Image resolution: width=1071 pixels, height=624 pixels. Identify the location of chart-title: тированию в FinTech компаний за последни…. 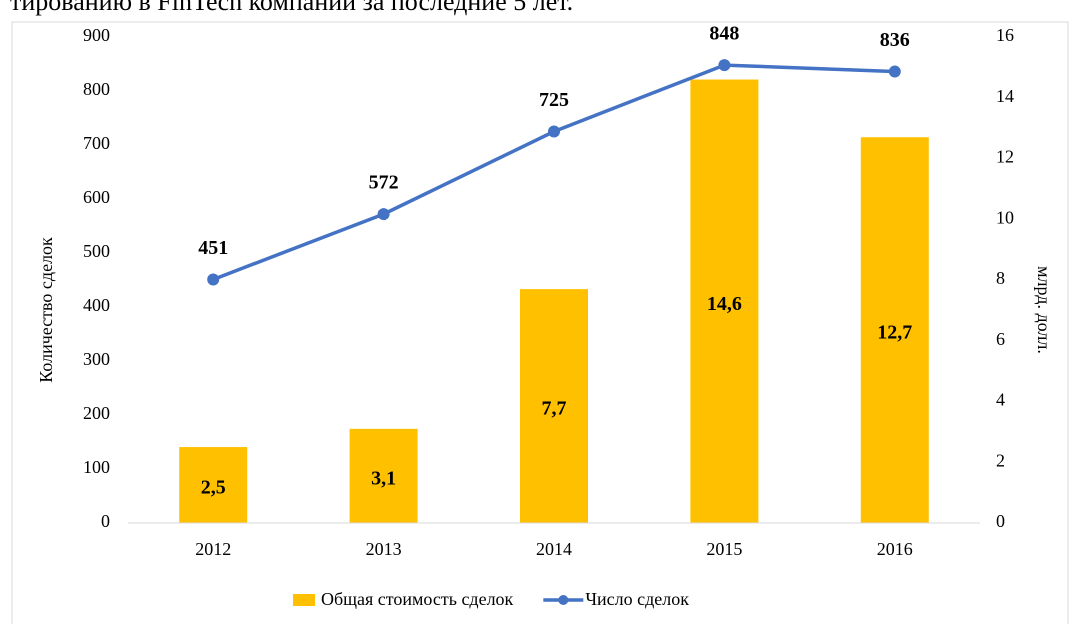
(291, 8).